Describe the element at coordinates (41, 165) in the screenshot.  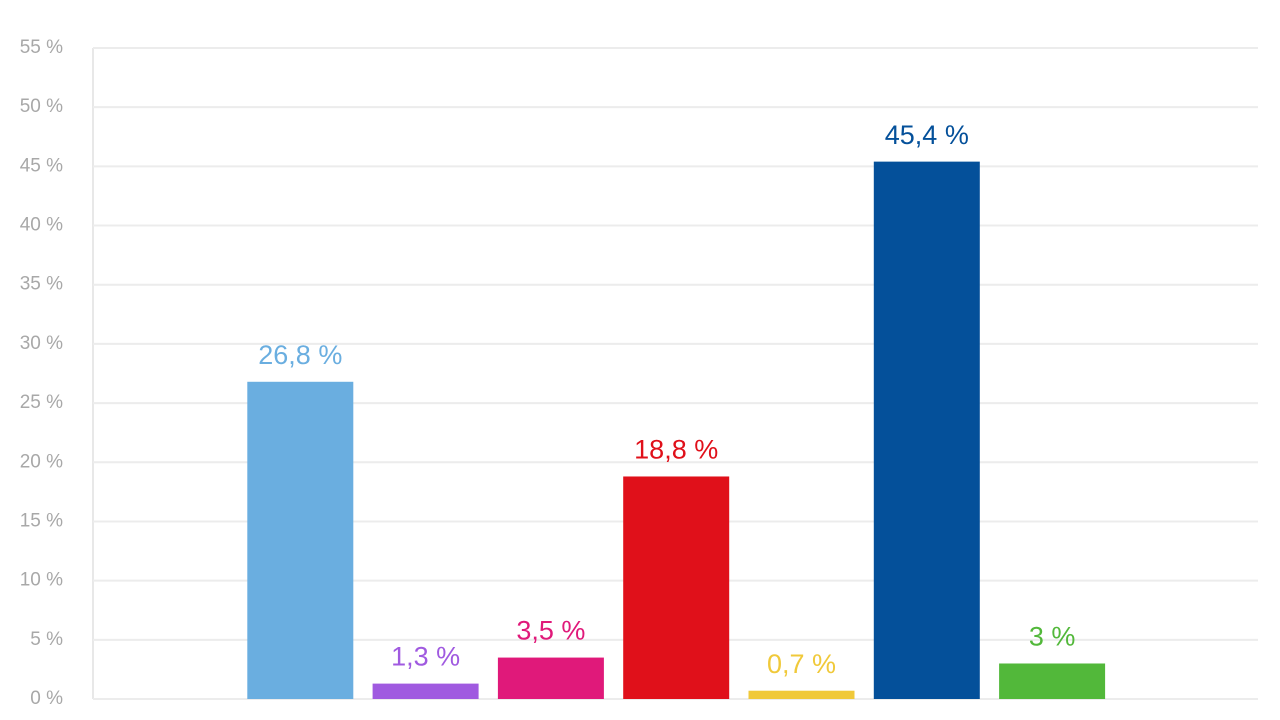
I see `y-tick-label: 45 %` at that location.